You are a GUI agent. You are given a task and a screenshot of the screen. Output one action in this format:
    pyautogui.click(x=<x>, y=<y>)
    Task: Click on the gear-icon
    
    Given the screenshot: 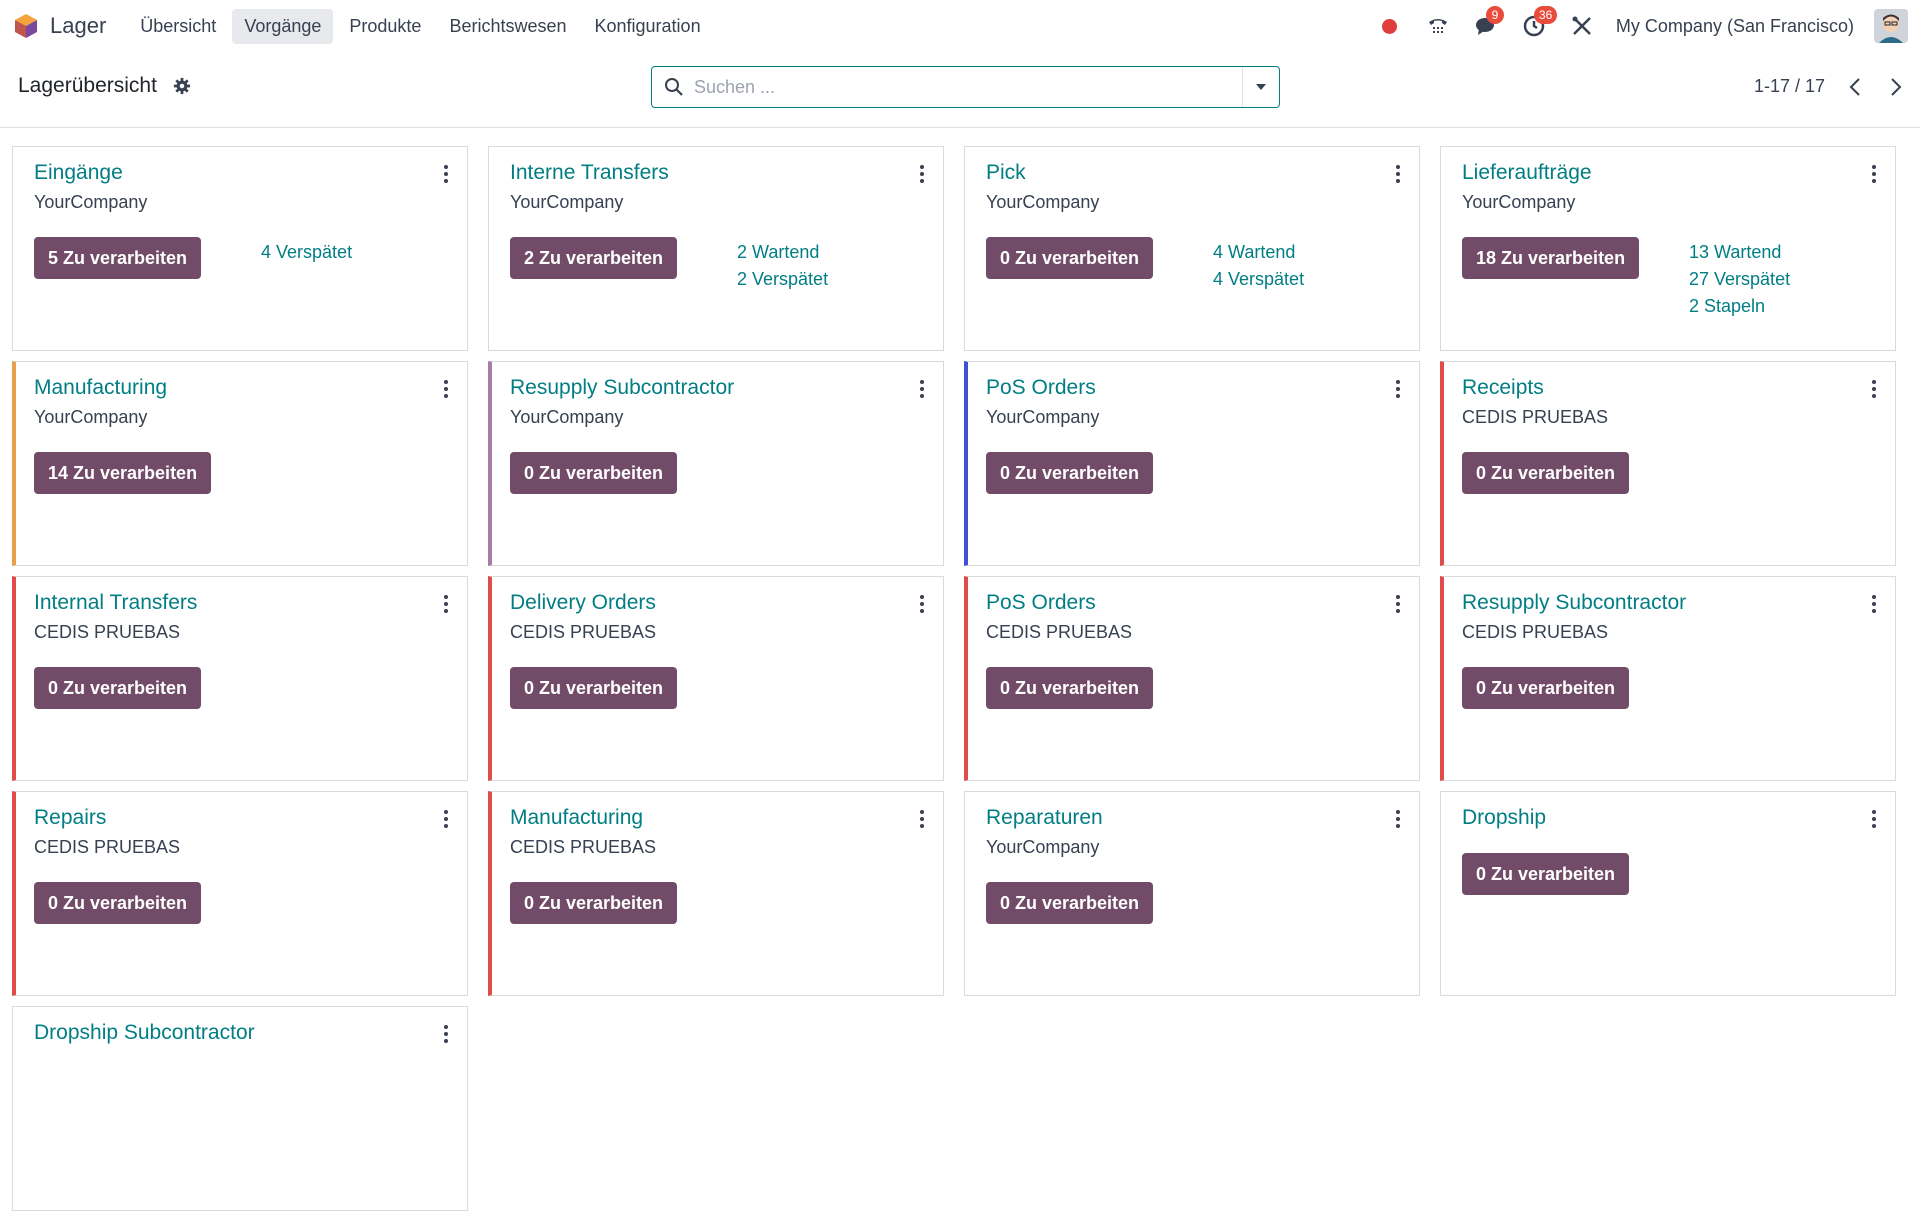 What is the action you would take?
    pyautogui.click(x=182, y=86)
    